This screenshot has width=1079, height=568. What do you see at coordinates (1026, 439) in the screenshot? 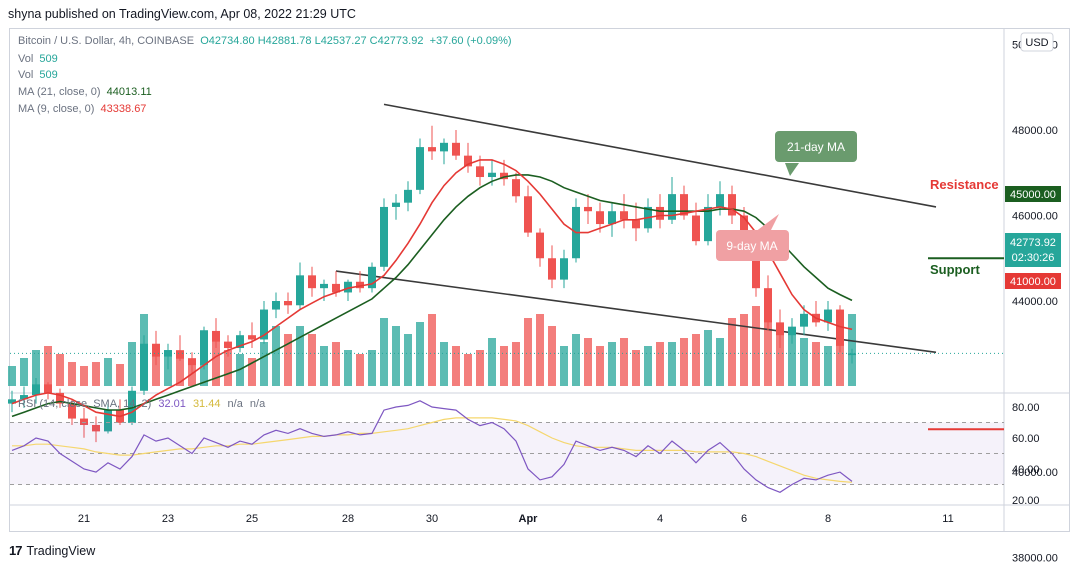
I see `rsi-tick-label: 60.00` at bounding box center [1026, 439].